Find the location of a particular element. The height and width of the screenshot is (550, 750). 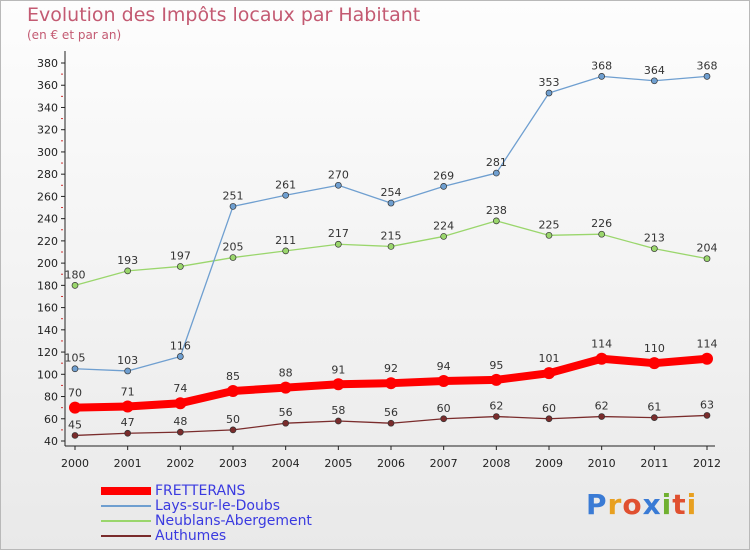

y-tick-label: 220 is located at coordinates (47, 241).